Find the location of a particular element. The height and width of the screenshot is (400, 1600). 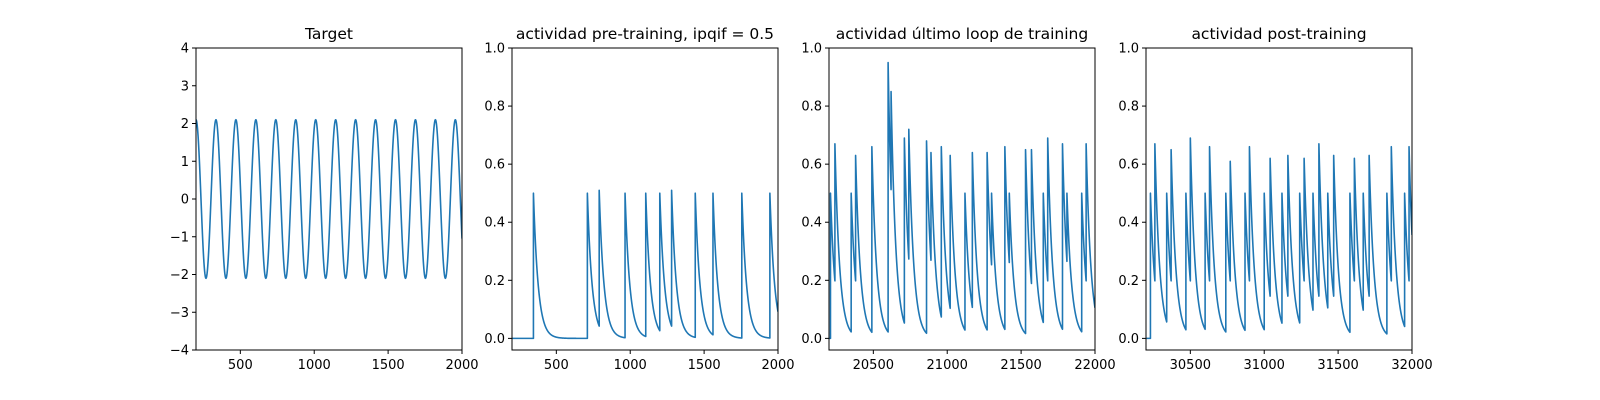

panel-3-axes-frame is located at coordinates (962, 199).